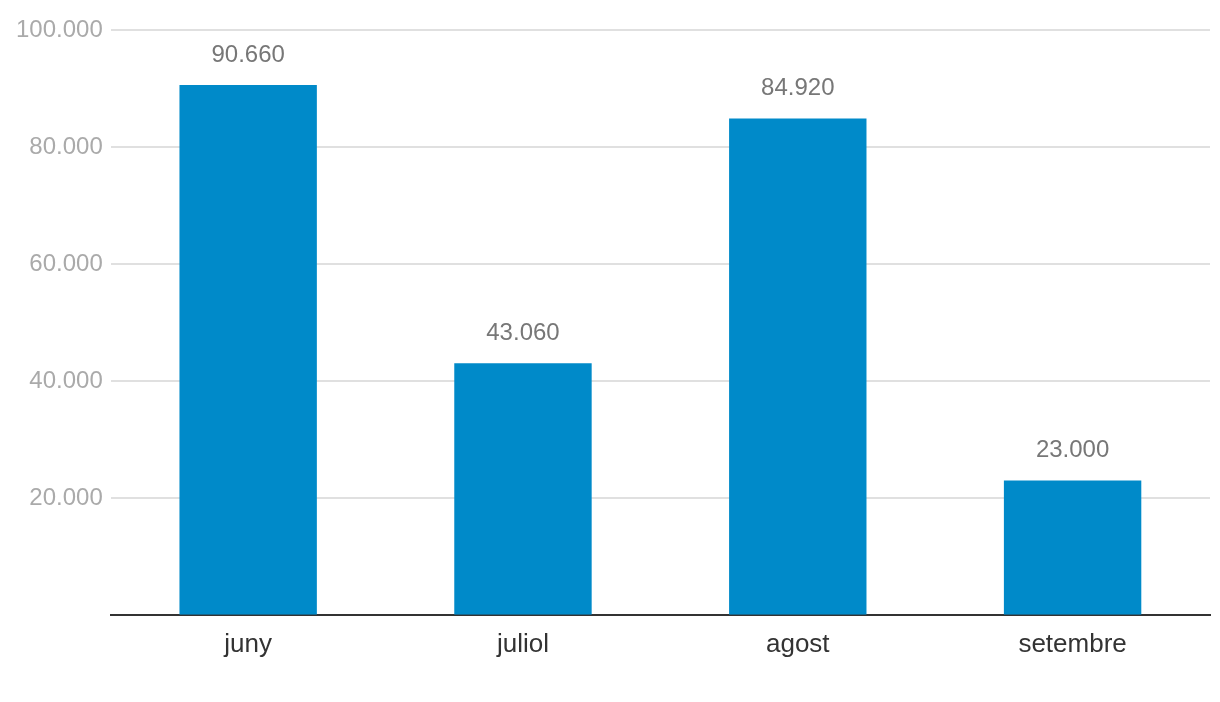 This screenshot has width=1220, height=702. What do you see at coordinates (248, 642) in the screenshot?
I see `x-tick-label: juny` at bounding box center [248, 642].